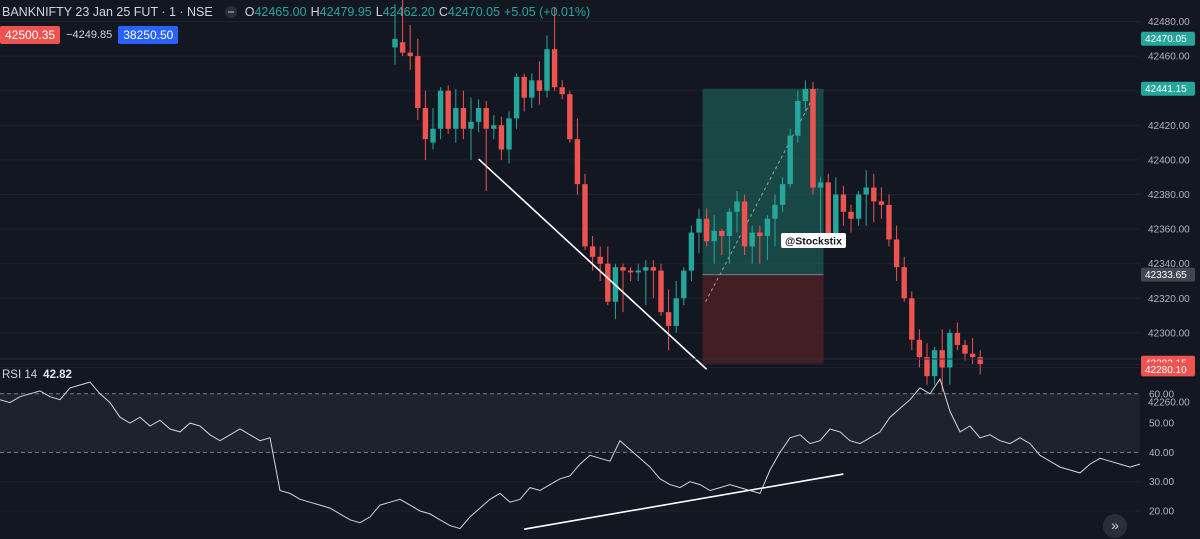 The height and width of the screenshot is (539, 1200). What do you see at coordinates (1169, 230) in the screenshot?
I see `price-tick-label: 42360.00` at bounding box center [1169, 230].